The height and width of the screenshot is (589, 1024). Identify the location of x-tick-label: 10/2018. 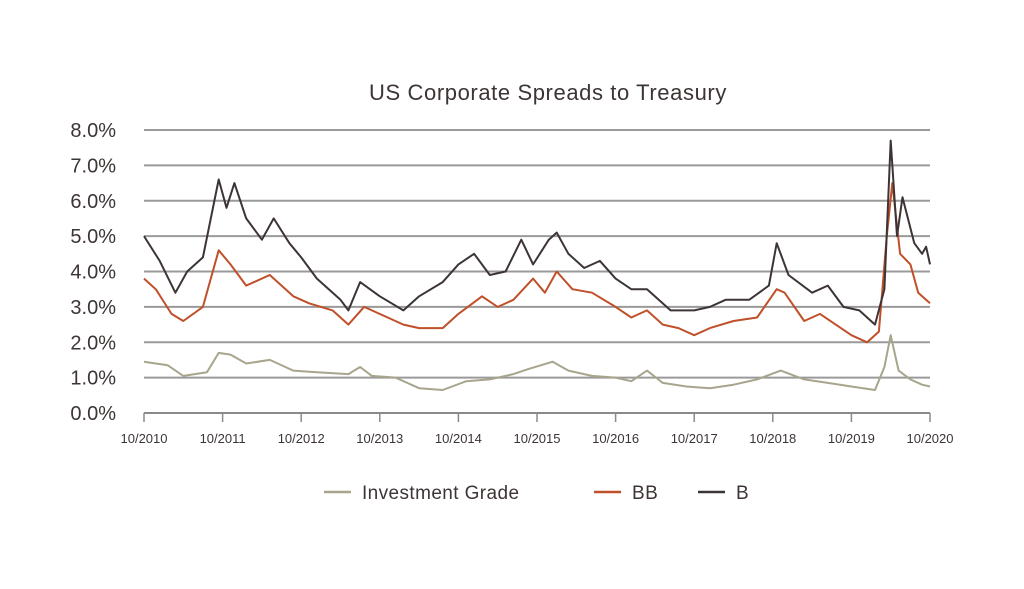
(772, 438).